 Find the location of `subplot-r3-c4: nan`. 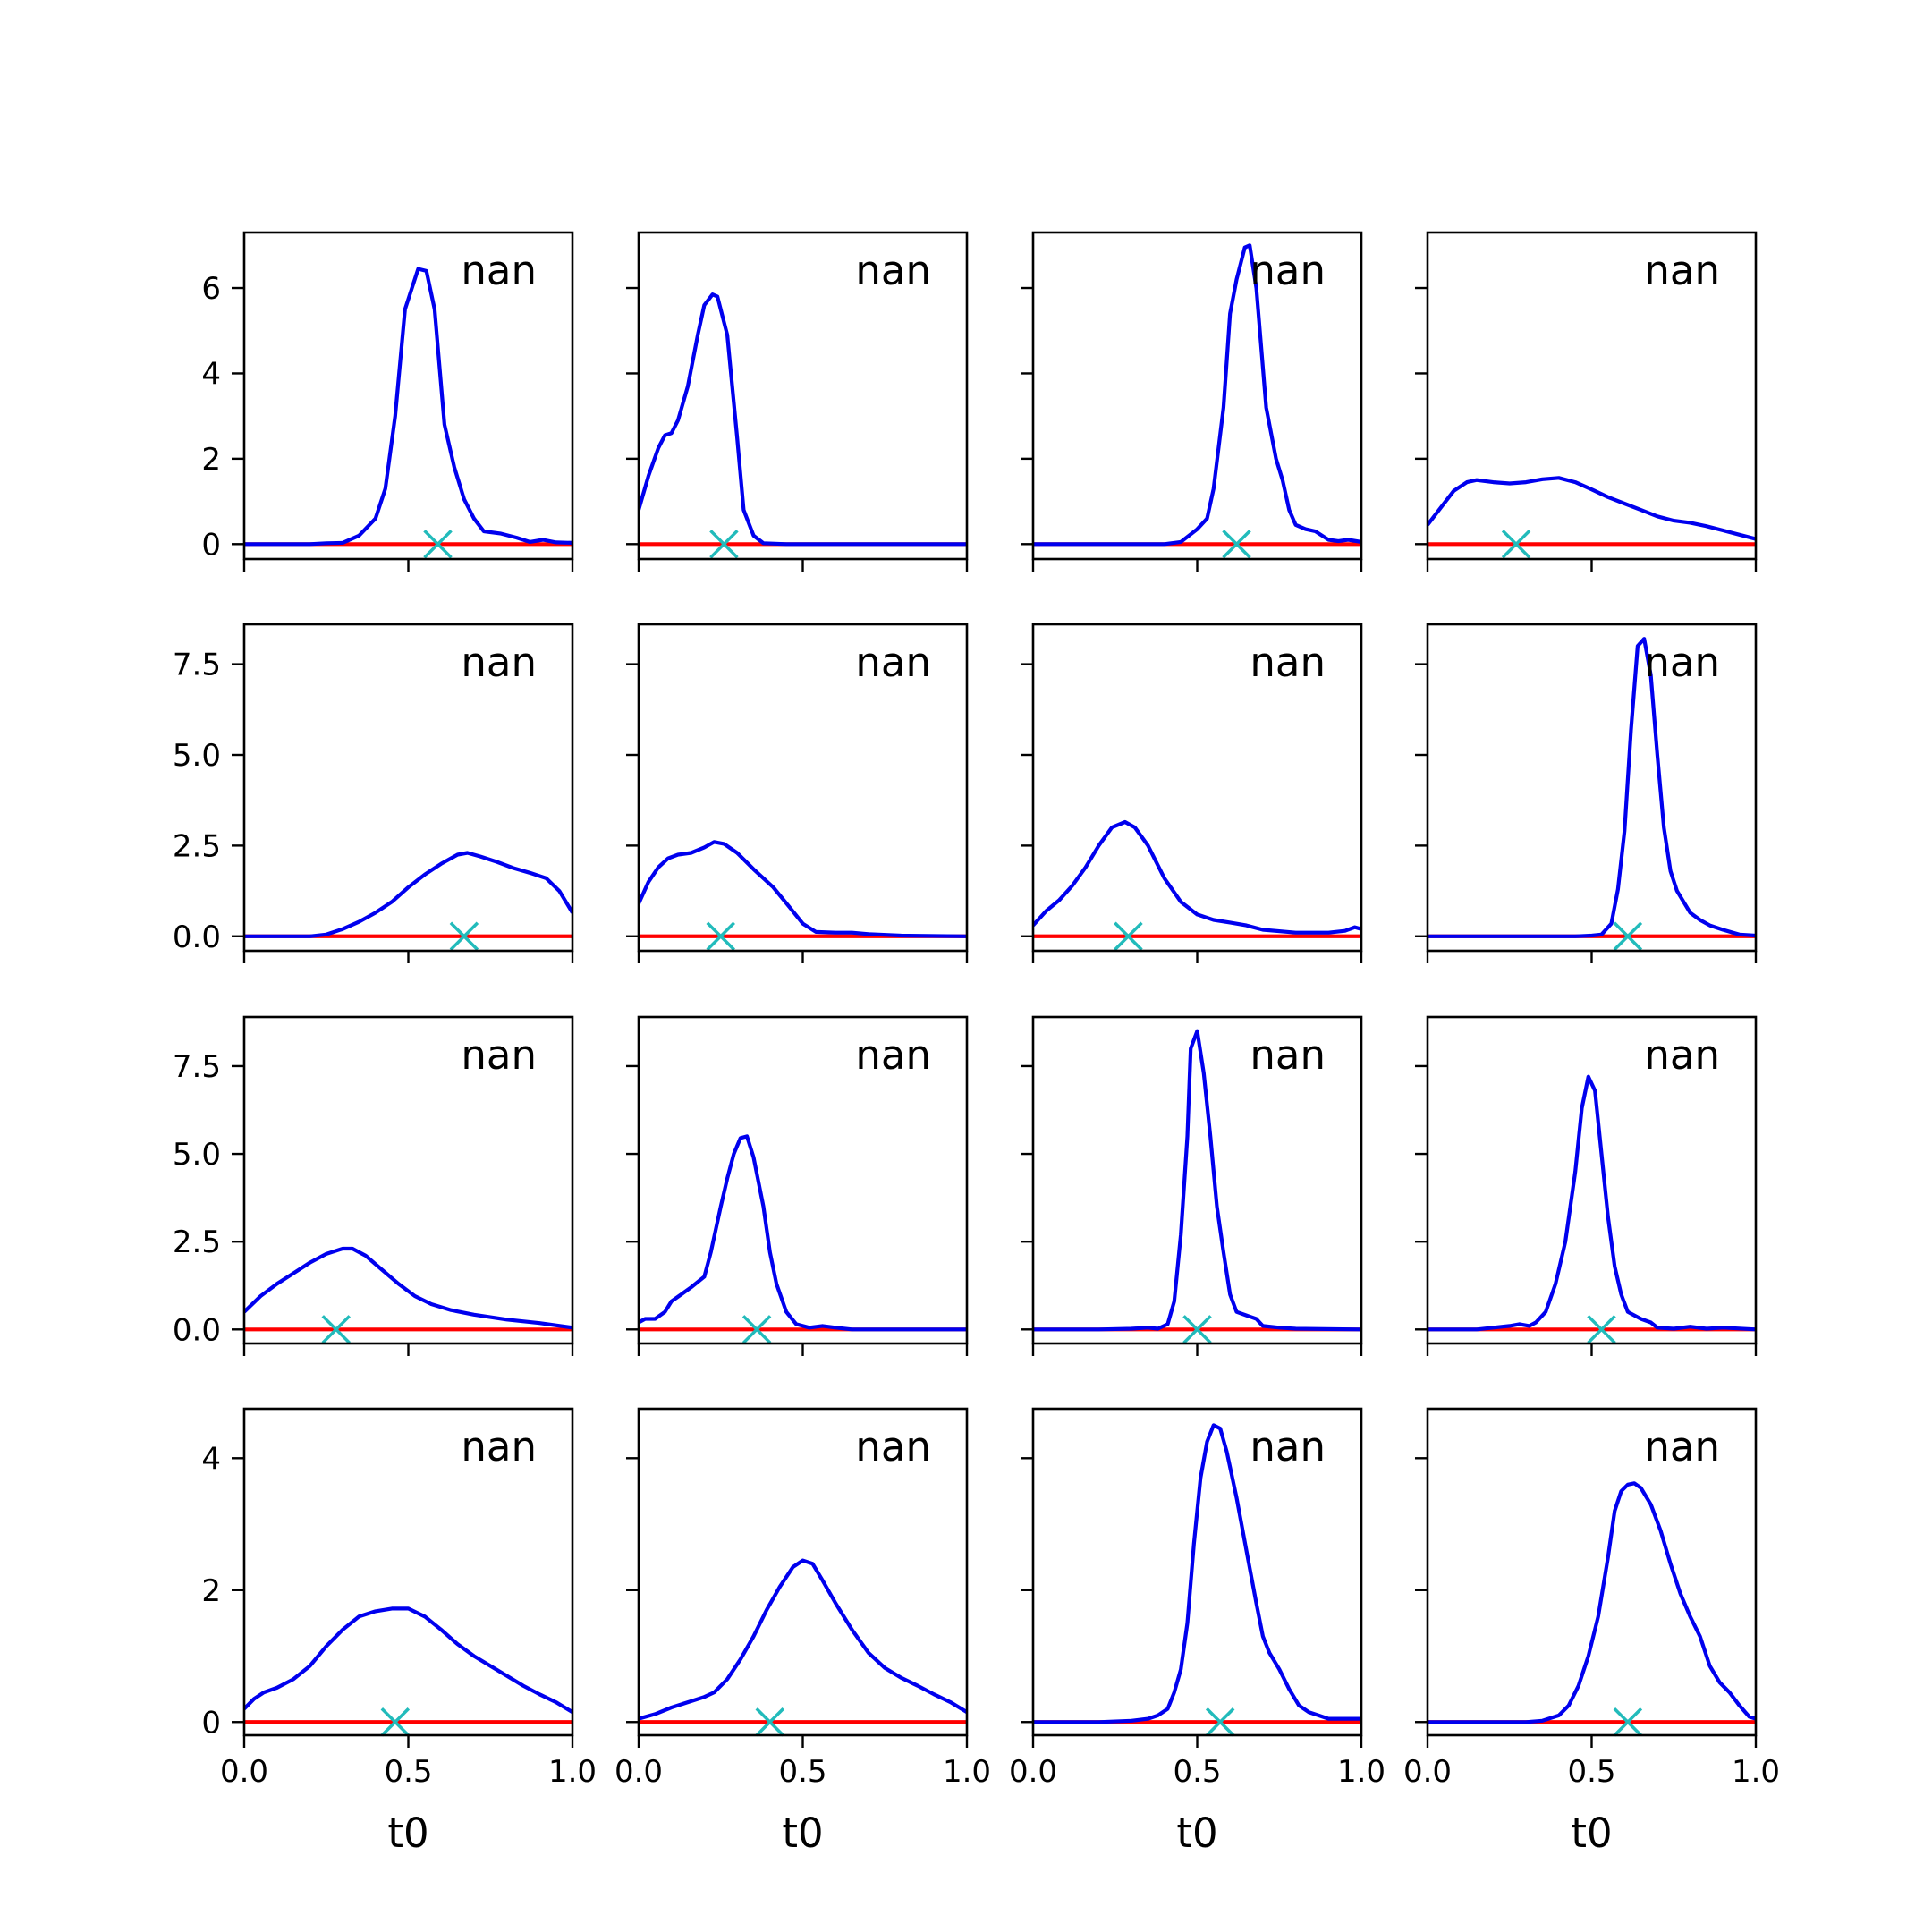

subplot-r3-c4: nan is located at coordinates (1586, 1185).